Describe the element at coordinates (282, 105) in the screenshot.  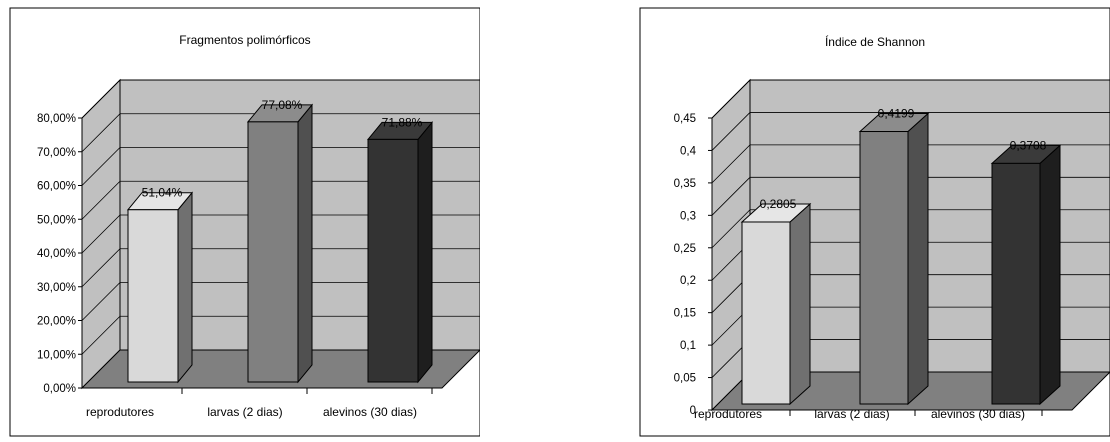
I see `data-label: 77,08%` at that location.